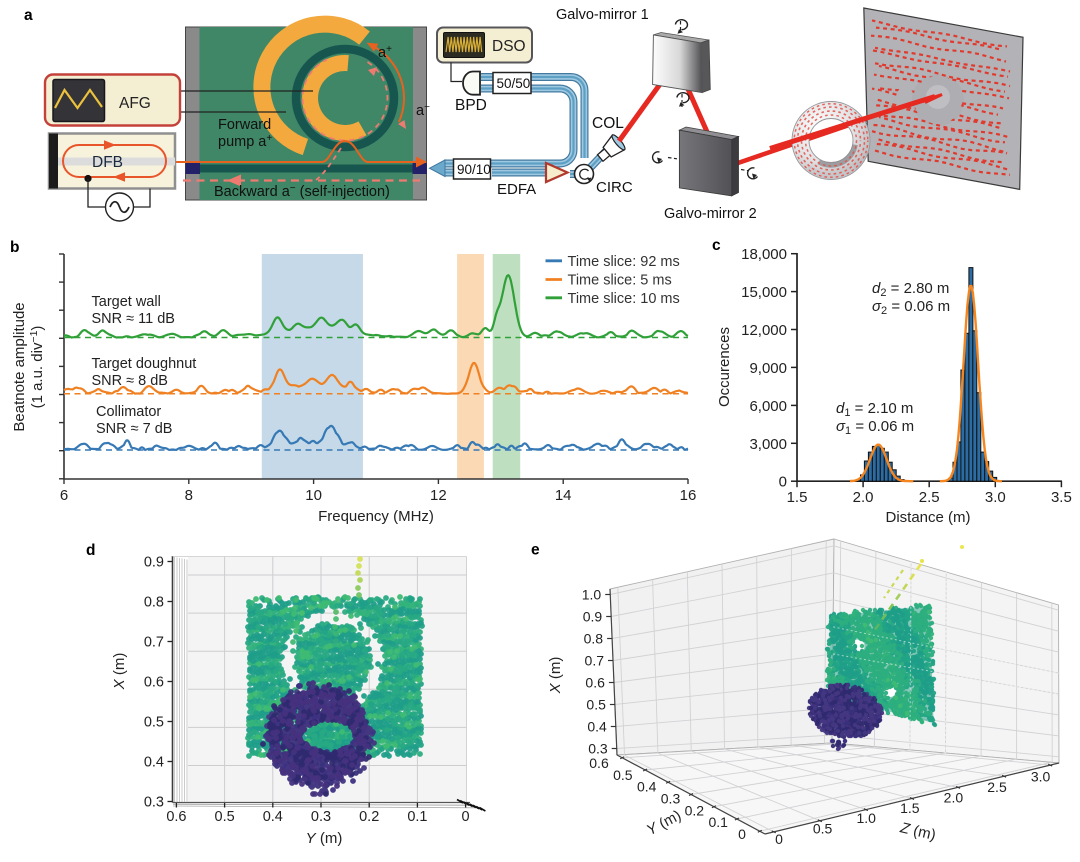  What do you see at coordinates (144, 364) in the screenshot?
I see `svg-text: Target doughnut` at bounding box center [144, 364].